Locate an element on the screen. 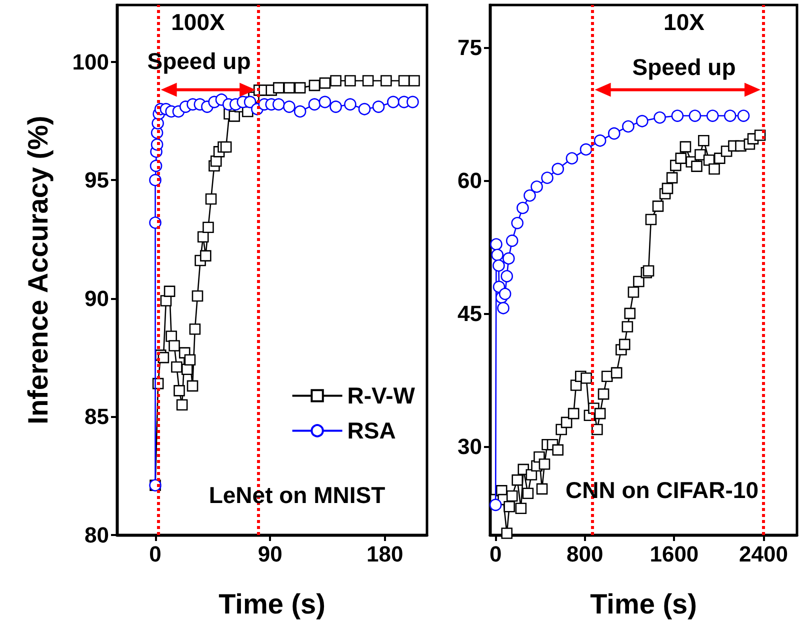  x-tick-label: 800 is located at coordinates (585, 554).